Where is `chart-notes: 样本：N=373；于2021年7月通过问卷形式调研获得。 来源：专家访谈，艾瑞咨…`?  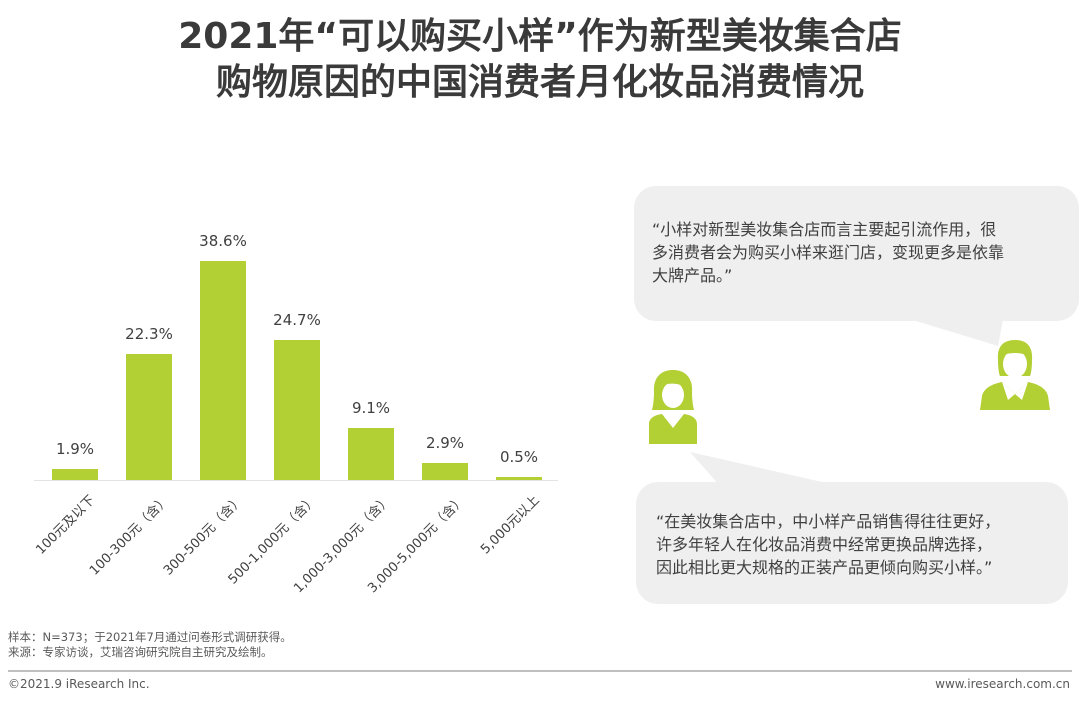
chart-notes: 样本：N=373；于2021年7月通过问卷形式调研获得。 来源：专家访谈，艾瑞咨… is located at coordinates (150, 645).